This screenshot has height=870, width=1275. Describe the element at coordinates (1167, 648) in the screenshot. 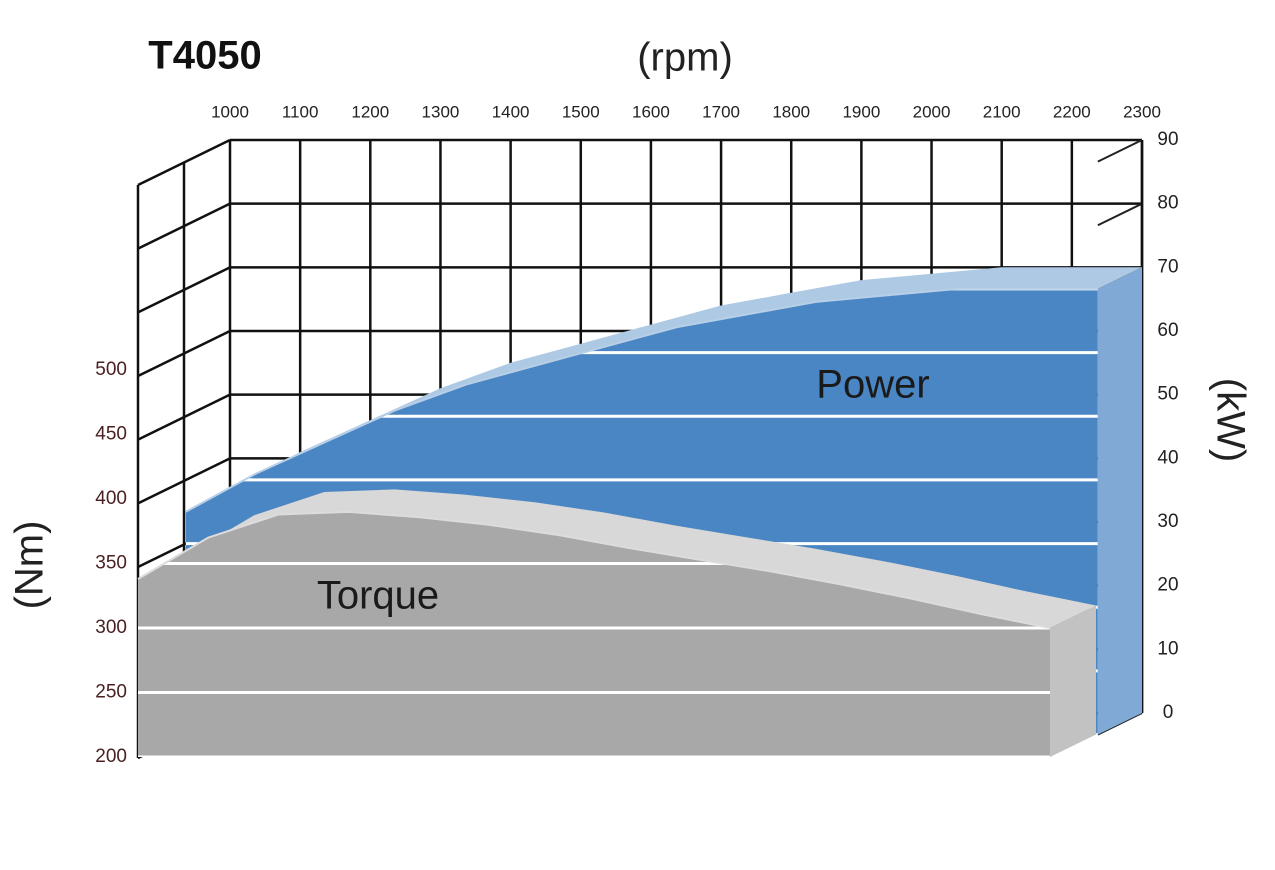

I see `y2-tick-label: 10` at that location.